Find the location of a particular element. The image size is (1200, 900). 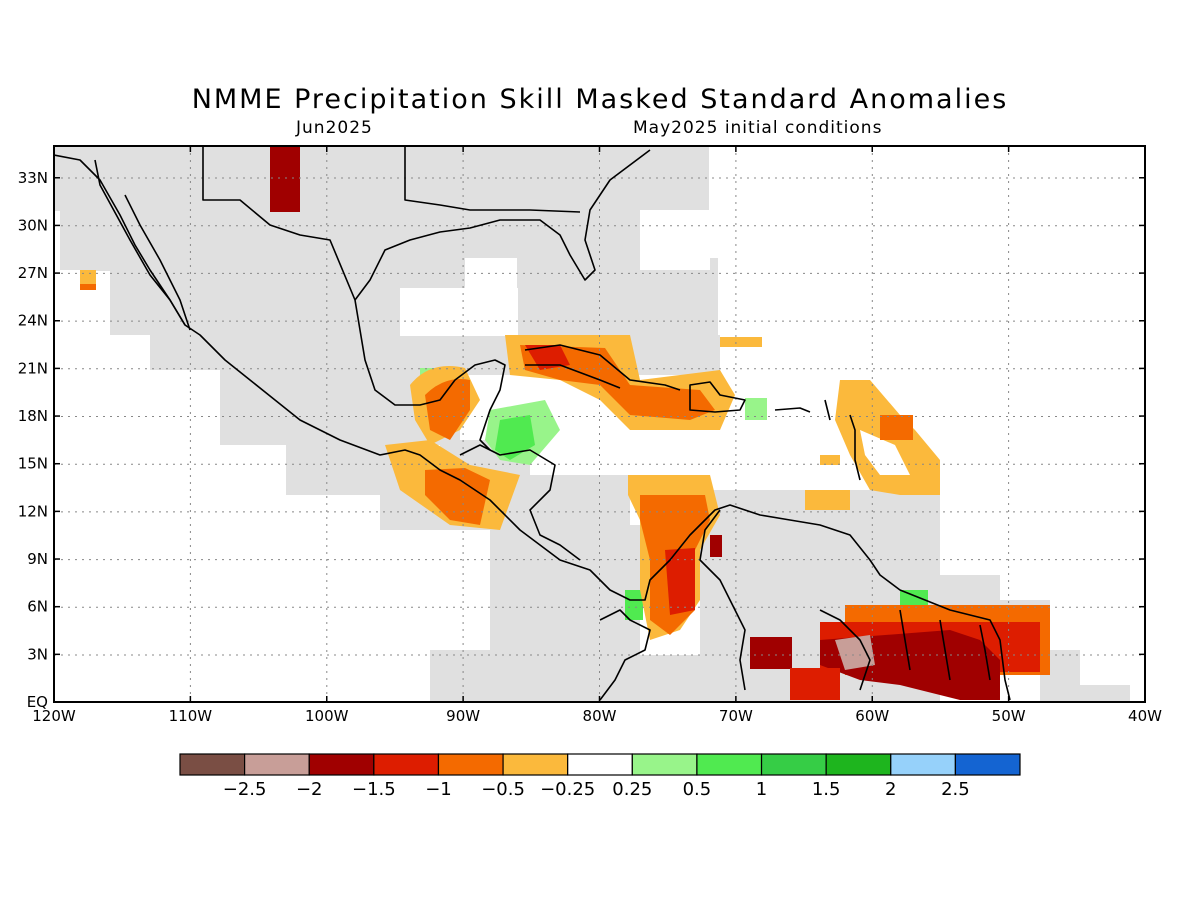

lat-label: 27N is located at coordinates (33, 273).